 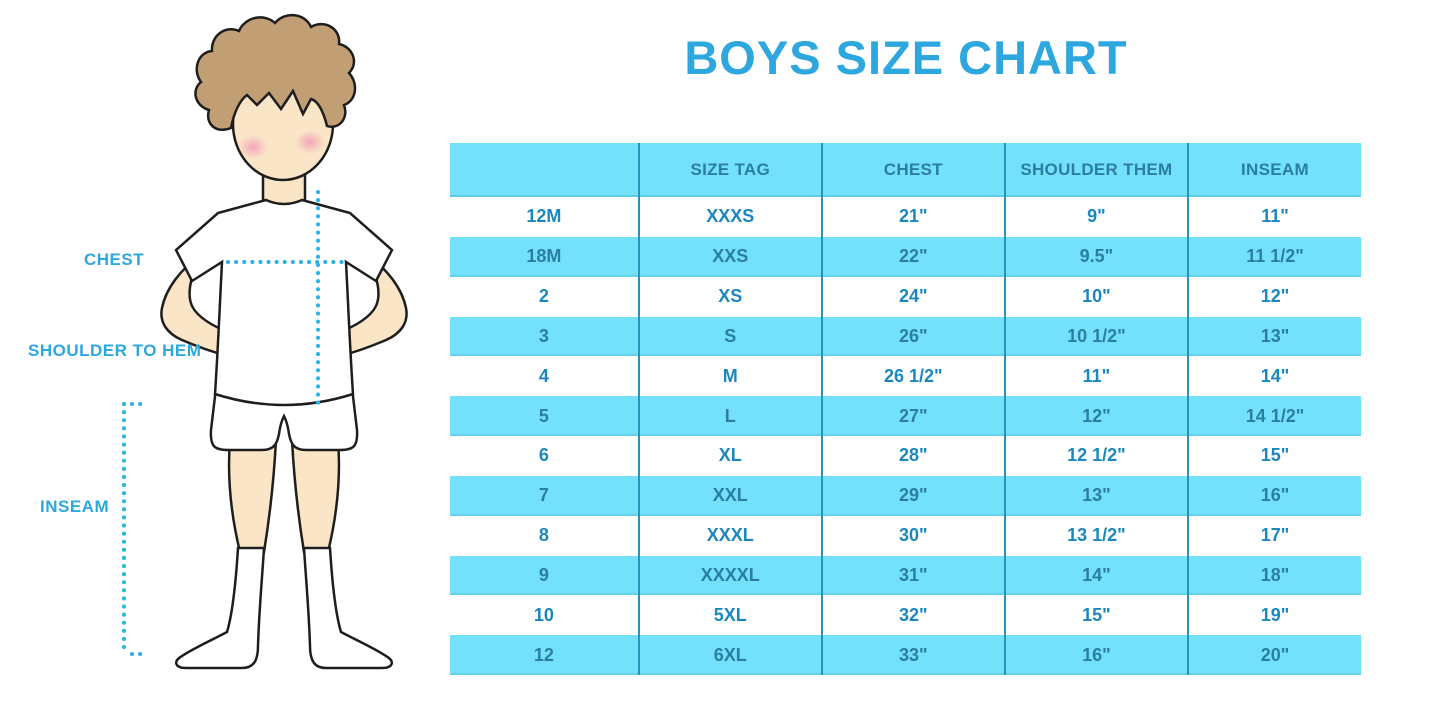 What do you see at coordinates (275, 72) in the screenshot?
I see `boy-hair` at bounding box center [275, 72].